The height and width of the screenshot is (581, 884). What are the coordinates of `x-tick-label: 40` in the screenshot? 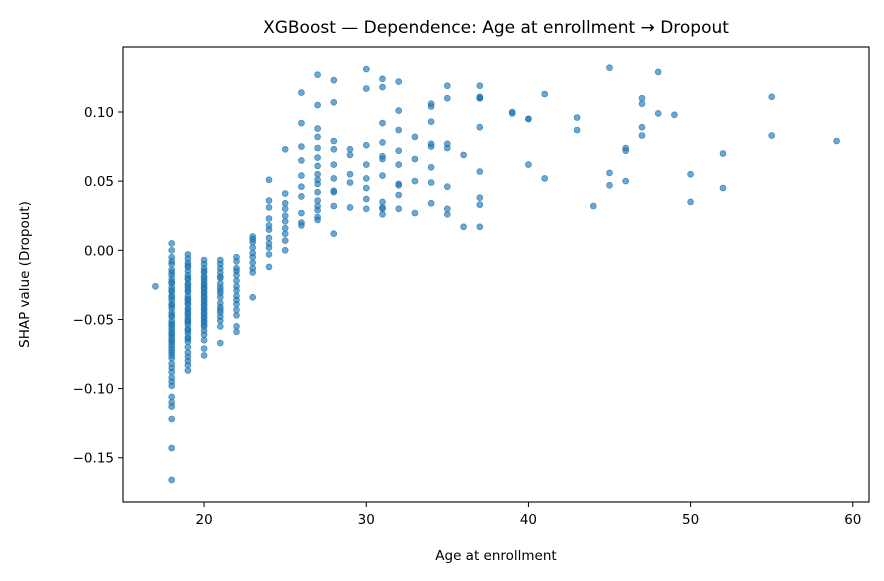 It's located at (528, 520).